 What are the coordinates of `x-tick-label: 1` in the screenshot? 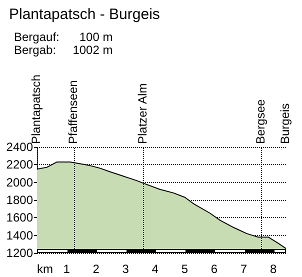 It's located at (66, 269).